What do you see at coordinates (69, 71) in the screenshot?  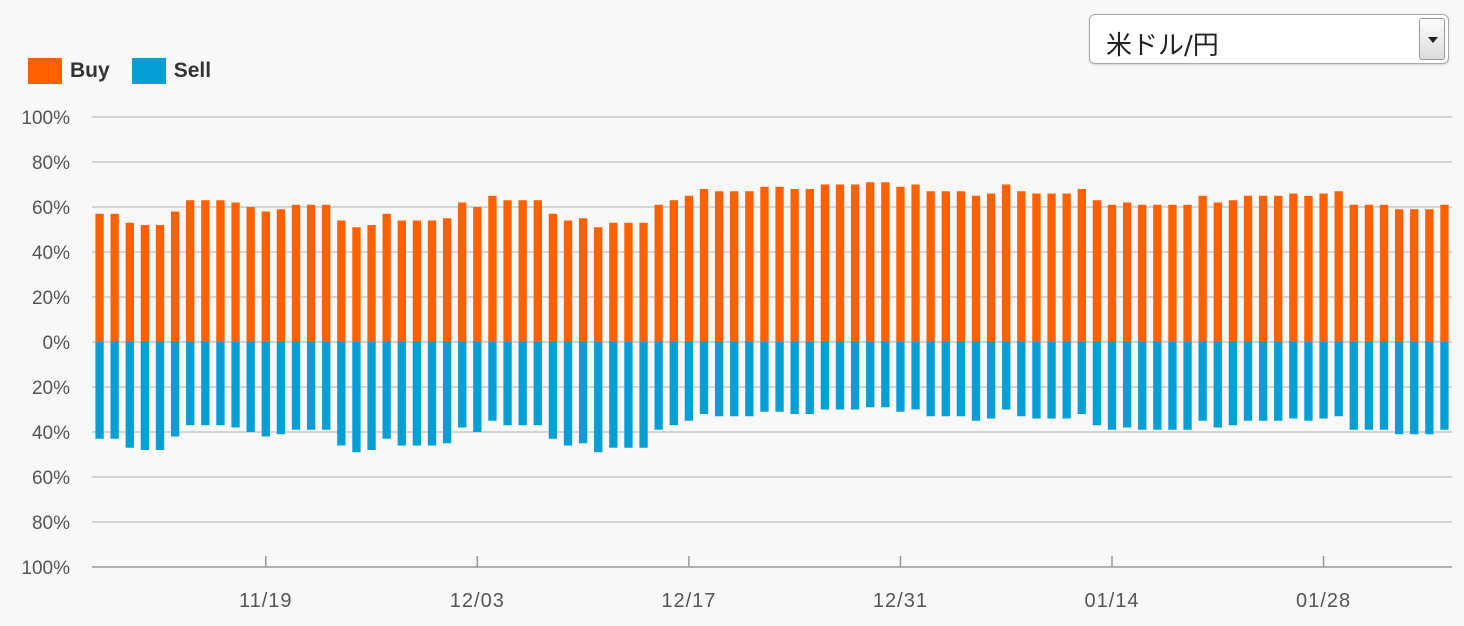 I see `legend-item-buy: Buy` at bounding box center [69, 71].